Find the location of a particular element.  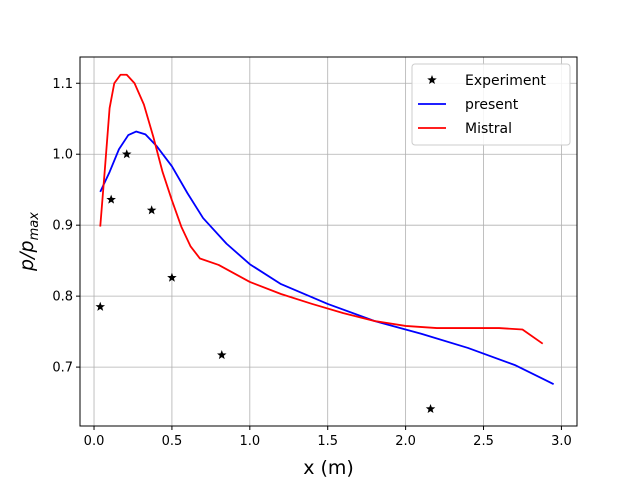

legend-box is located at coordinates (491, 104).